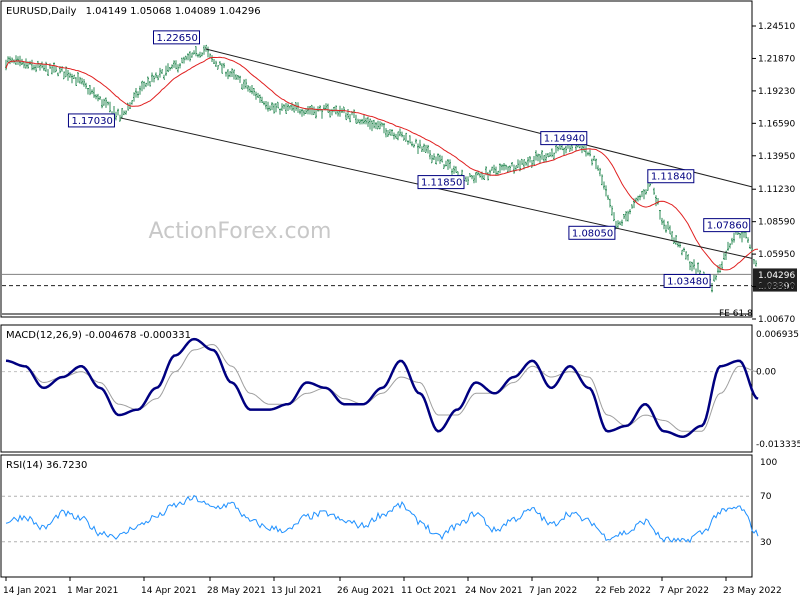 The image size is (800, 604). I want to click on x-axis-label: 11 Oct 2021, so click(429, 591).